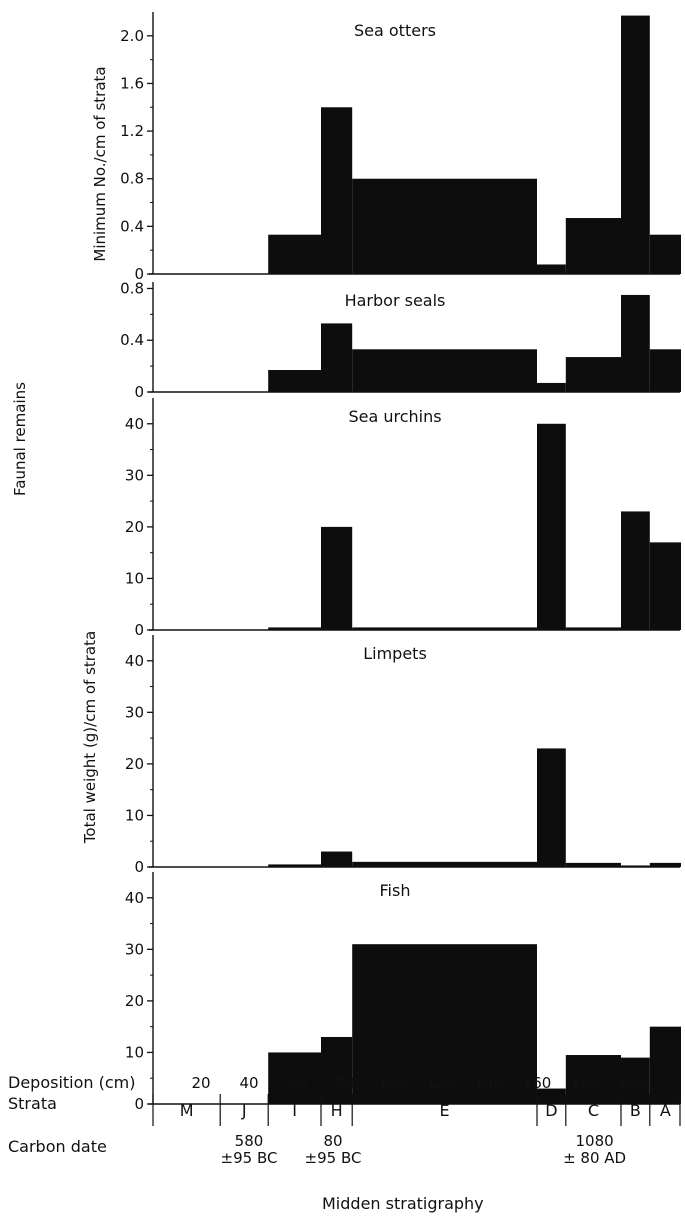 This screenshot has height=1221, width=685. What do you see at coordinates (551, 1096) in the screenshot?
I see `bar-fish-D` at bounding box center [551, 1096].